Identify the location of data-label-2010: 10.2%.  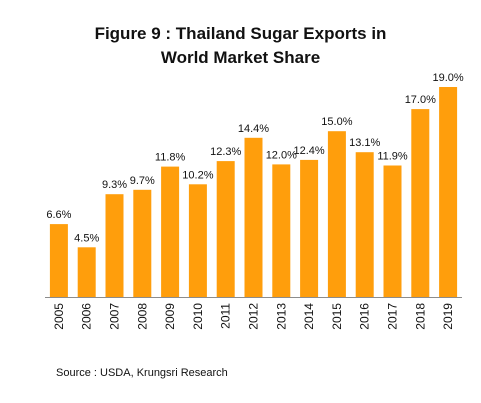
(197, 175).